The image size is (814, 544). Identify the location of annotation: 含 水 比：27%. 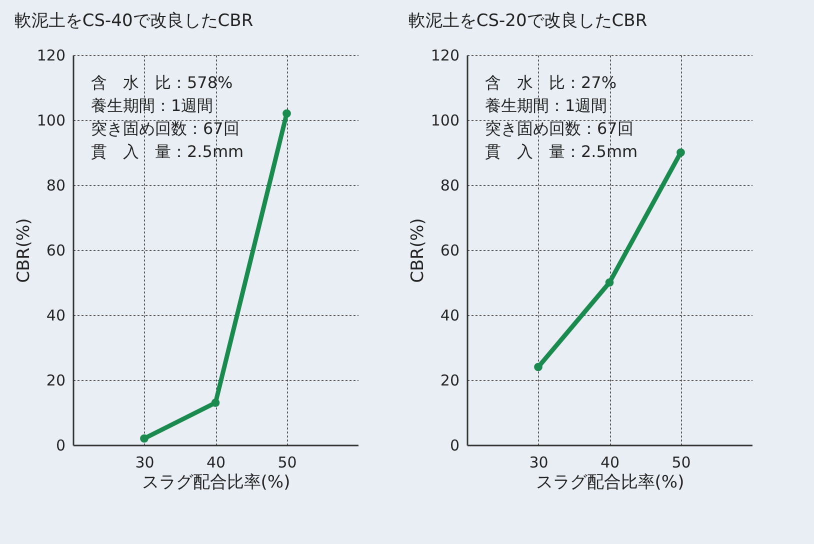
(551, 82).